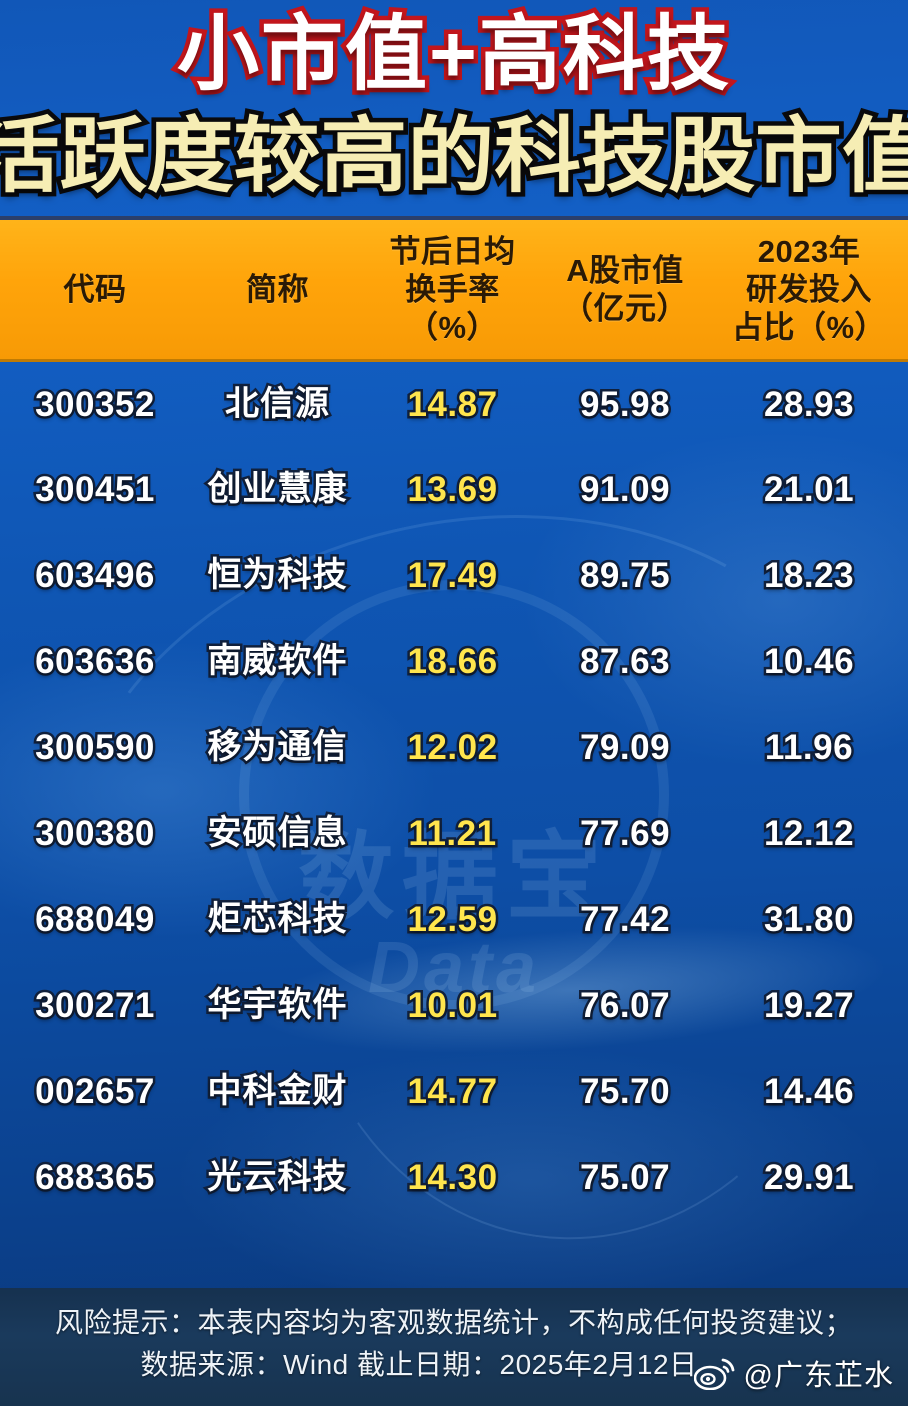  I want to click on cell-name: 炬芯科技, so click(277, 919).